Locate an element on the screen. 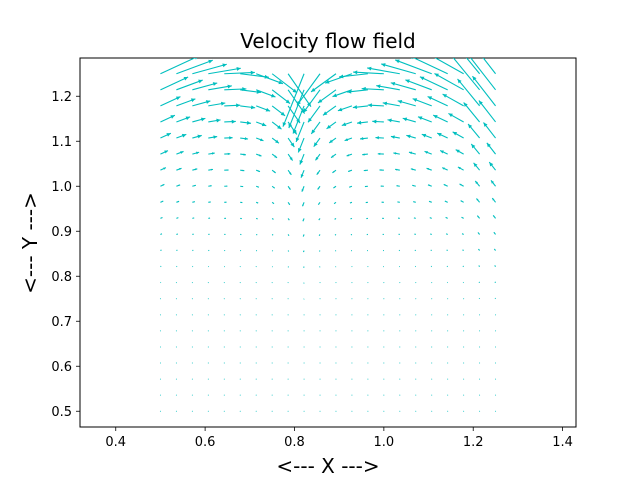 The width and height of the screenshot is (640, 480). chart-title: Velocity flow field is located at coordinates (328, 41).